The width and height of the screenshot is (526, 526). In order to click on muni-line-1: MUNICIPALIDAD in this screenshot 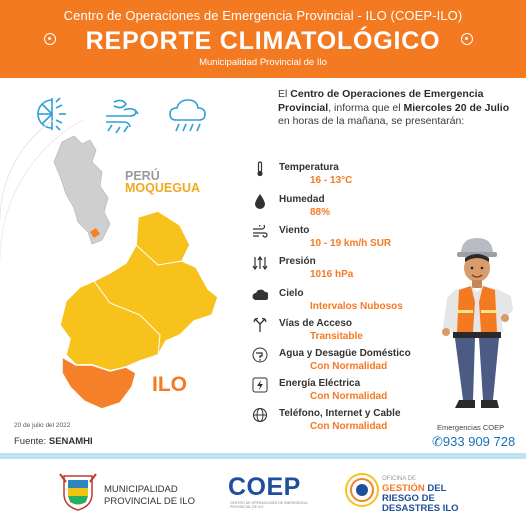, I will do `click(141, 489)`.